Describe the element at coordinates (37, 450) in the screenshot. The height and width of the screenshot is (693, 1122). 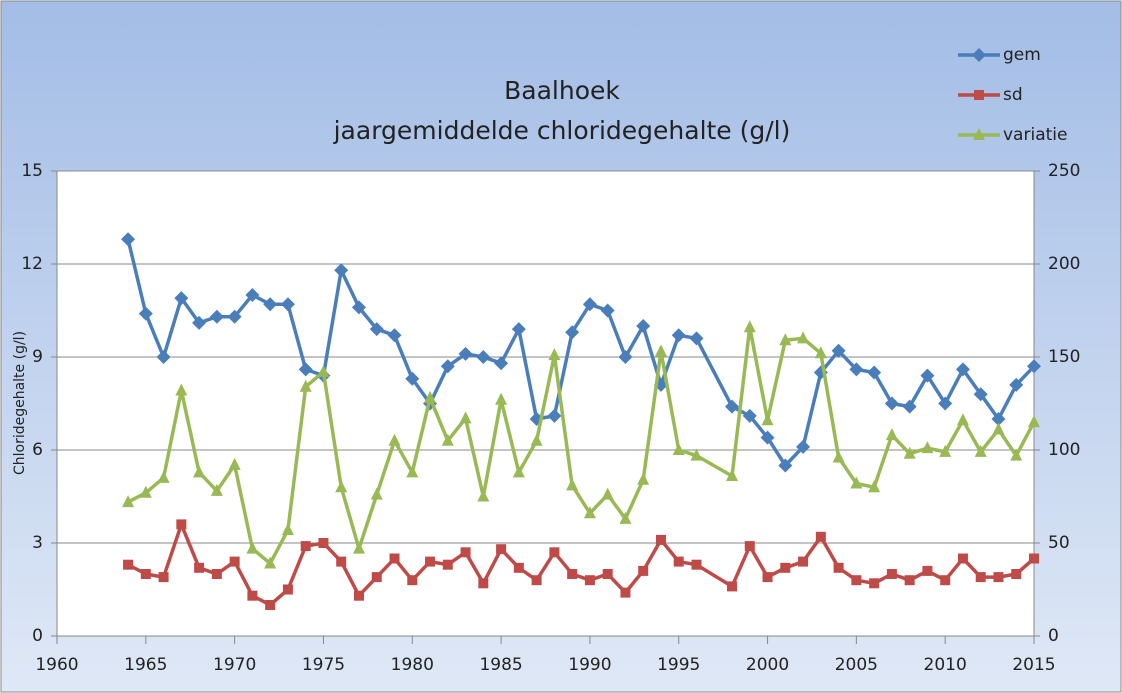
I see `y-tick-label: 6` at that location.